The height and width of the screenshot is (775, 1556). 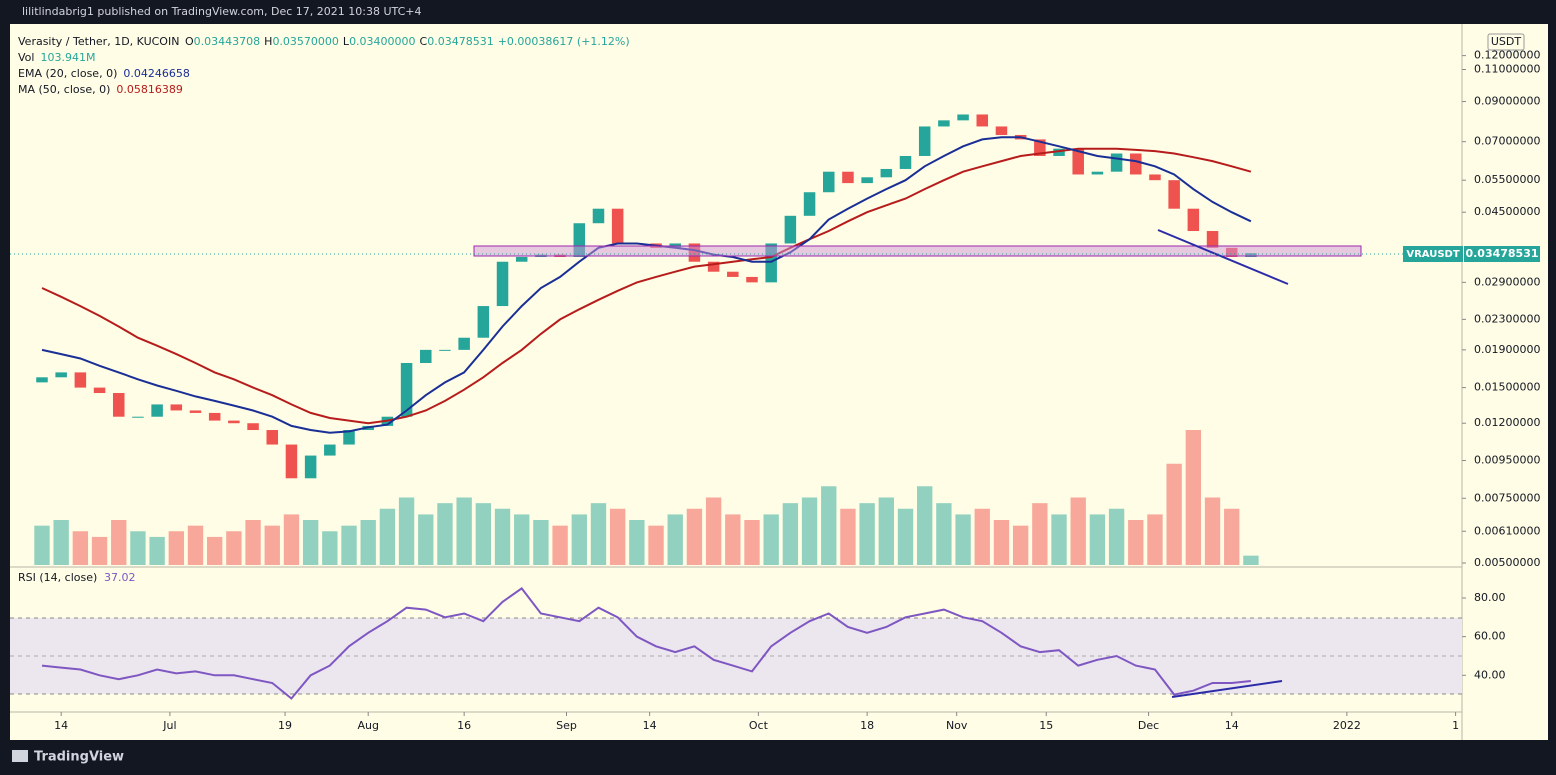 What do you see at coordinates (957, 725) in the screenshot?
I see `x-tick-label: Nov` at bounding box center [957, 725].